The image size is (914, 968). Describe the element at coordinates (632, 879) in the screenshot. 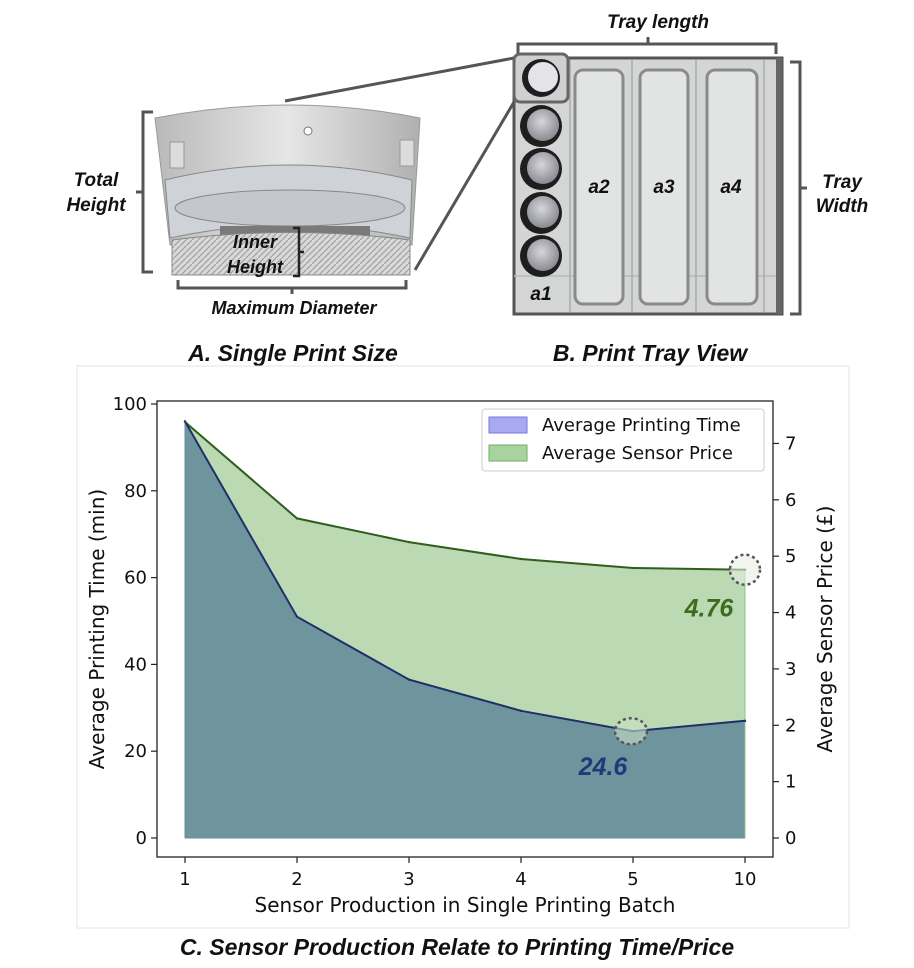

I see `x-tick-label: 5` at that location.